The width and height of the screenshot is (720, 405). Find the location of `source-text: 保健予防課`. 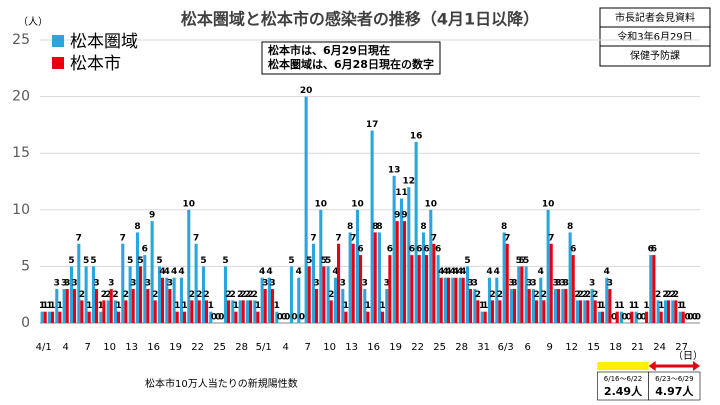

source-text: 保健予防課 is located at coordinates (655, 55).